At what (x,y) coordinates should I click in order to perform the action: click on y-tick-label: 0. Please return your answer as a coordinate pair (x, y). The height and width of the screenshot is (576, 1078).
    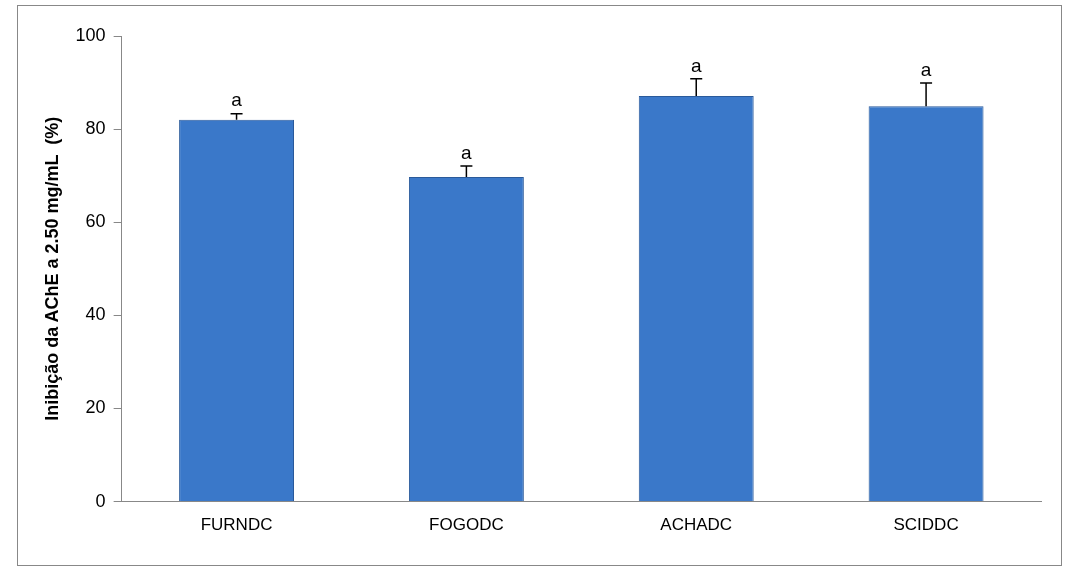
    Looking at the image, I should click on (100, 500).